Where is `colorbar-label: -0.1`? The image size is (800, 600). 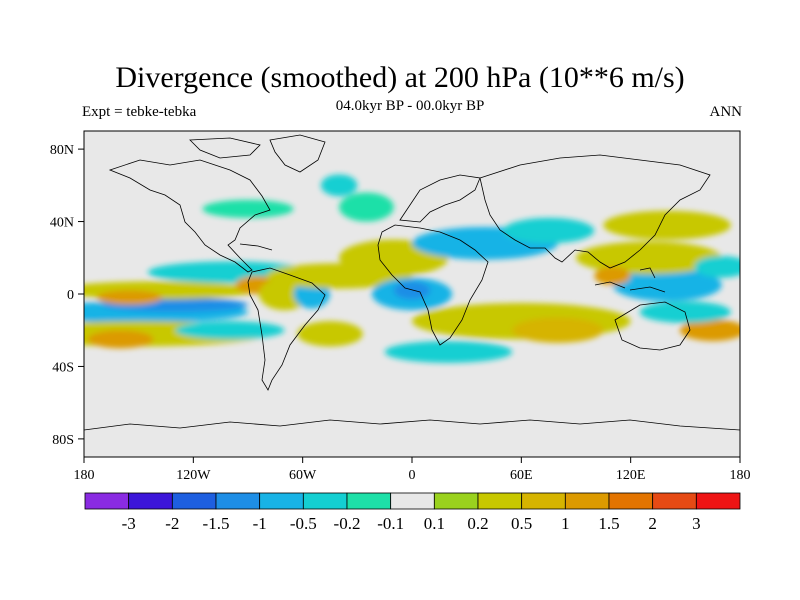
colorbar-label: -0.1 is located at coordinates (390, 523).